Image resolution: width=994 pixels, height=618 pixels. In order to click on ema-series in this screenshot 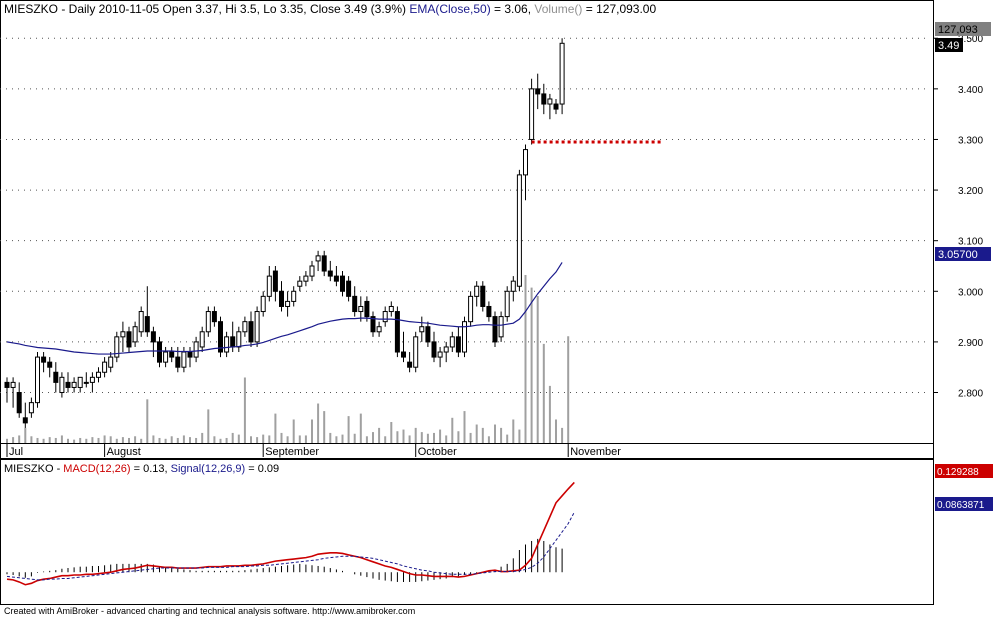, I will do `click(284, 308)`.